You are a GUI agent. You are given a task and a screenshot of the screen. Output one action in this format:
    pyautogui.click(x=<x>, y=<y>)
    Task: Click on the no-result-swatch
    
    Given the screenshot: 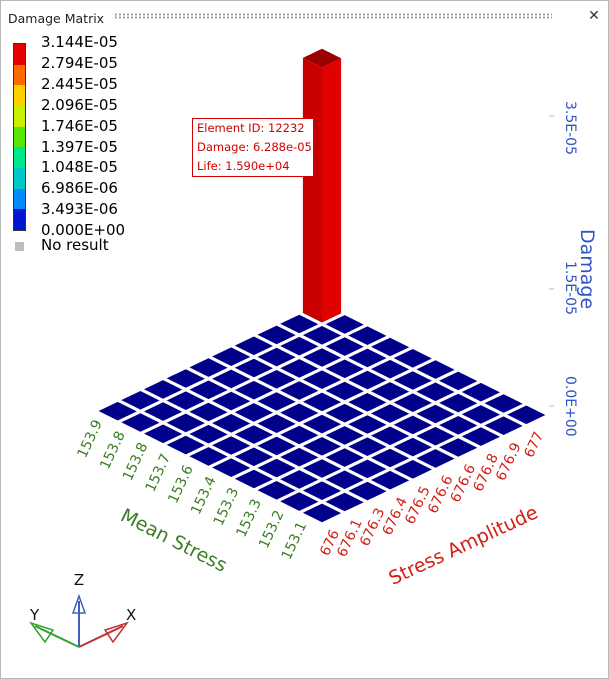 What is the action you would take?
    pyautogui.click(x=19, y=246)
    